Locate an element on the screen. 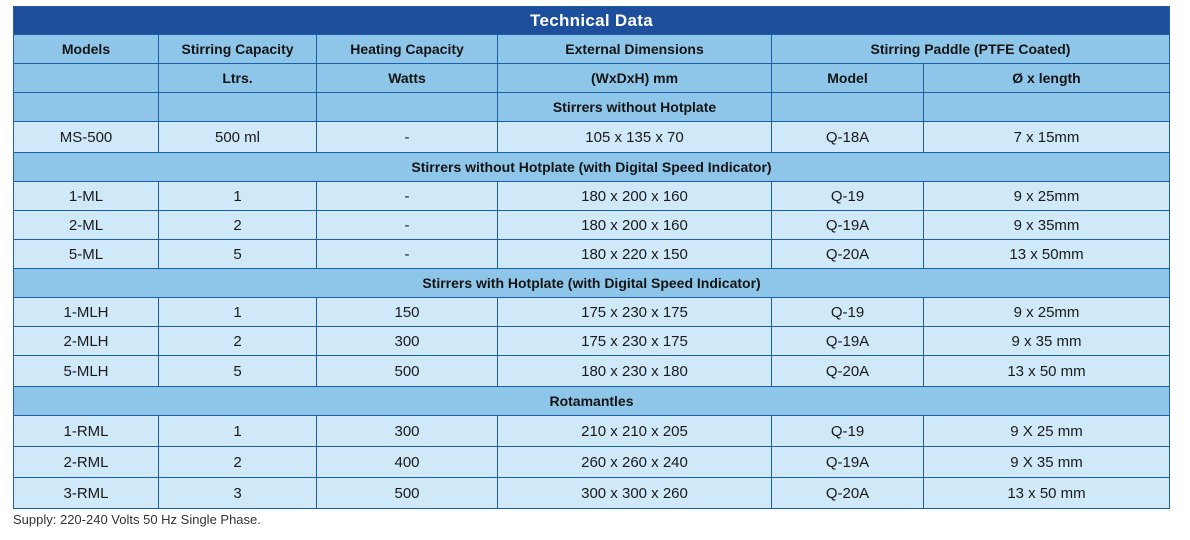  cell-model: 5-MLH is located at coordinates (86, 371).